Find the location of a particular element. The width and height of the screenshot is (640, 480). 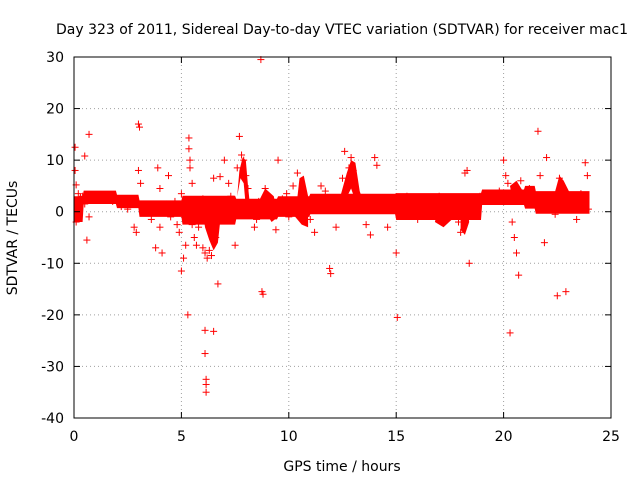

y-tick-label: -10 is located at coordinates (52, 264).